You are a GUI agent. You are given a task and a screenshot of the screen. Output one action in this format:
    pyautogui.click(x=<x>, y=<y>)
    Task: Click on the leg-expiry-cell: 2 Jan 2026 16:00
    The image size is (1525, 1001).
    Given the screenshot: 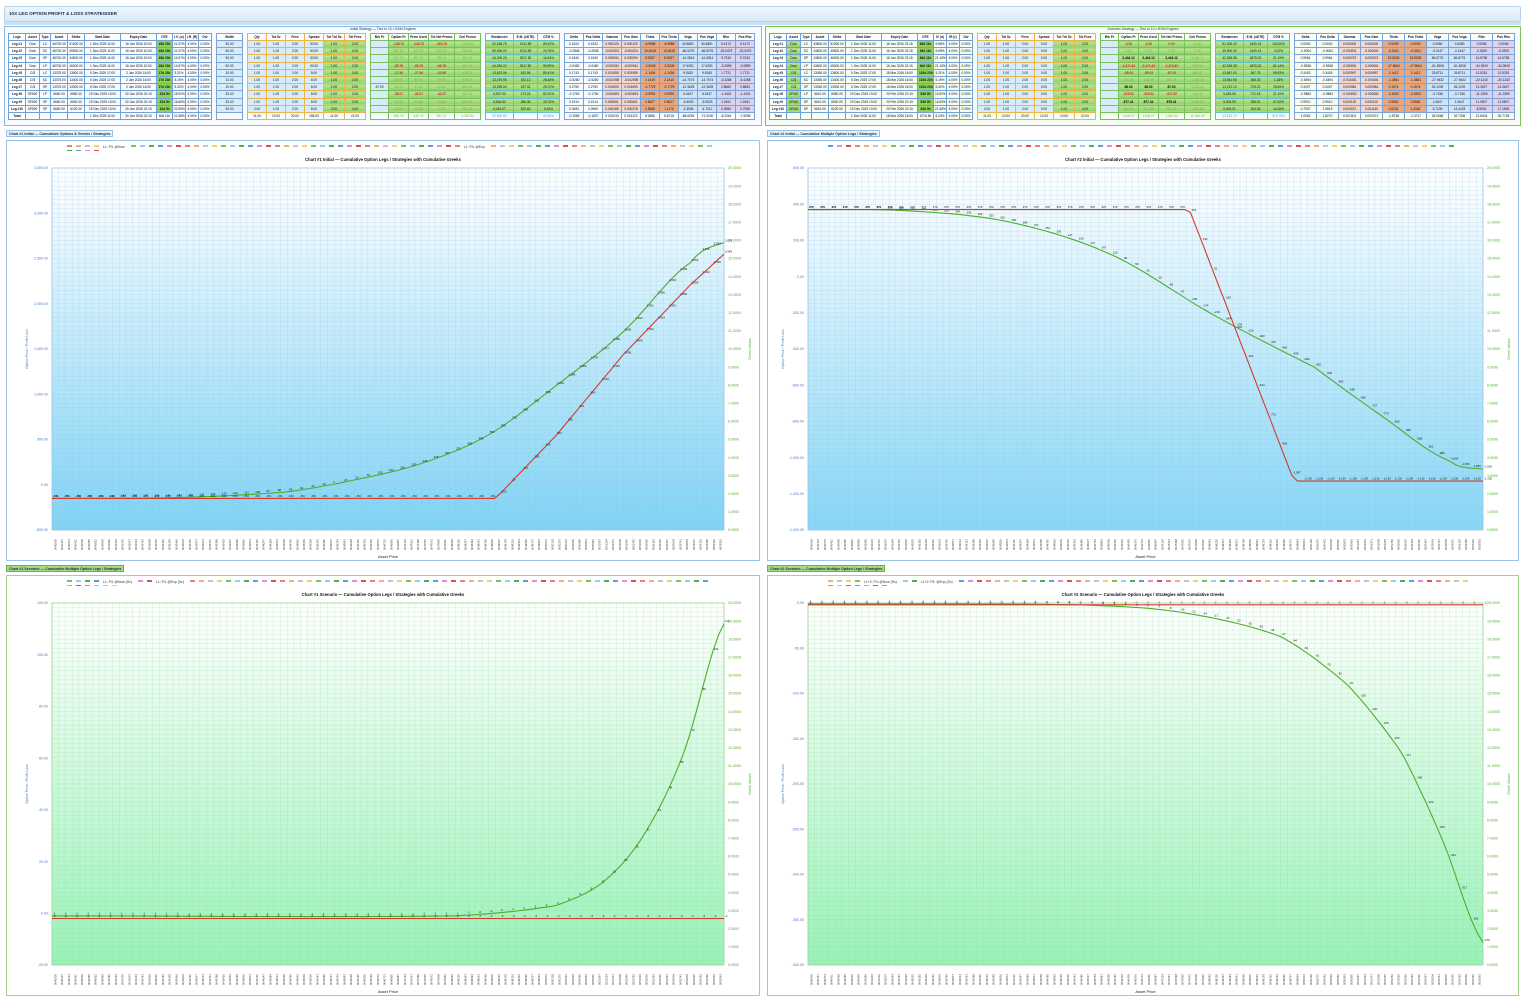 What is the action you would take?
    pyautogui.click(x=138, y=72)
    